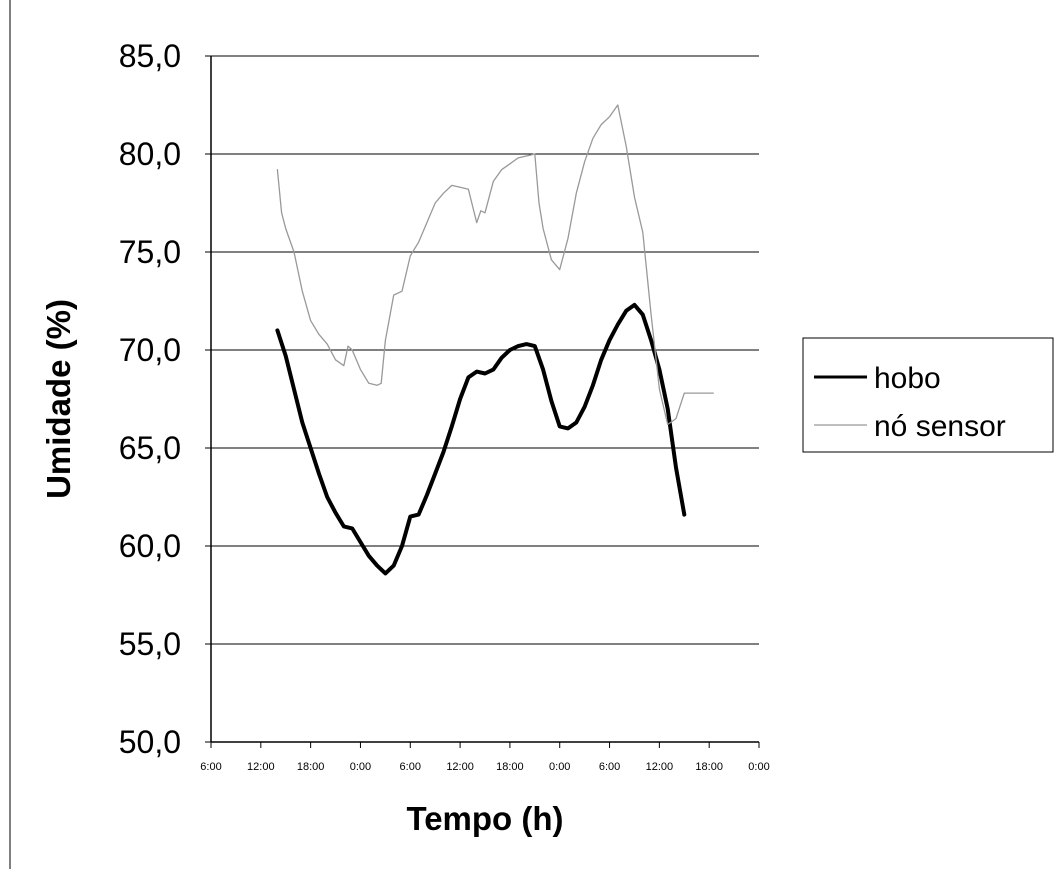 This screenshot has height=869, width=1054. I want to click on y-tick-label: 70,0, so click(150, 350).